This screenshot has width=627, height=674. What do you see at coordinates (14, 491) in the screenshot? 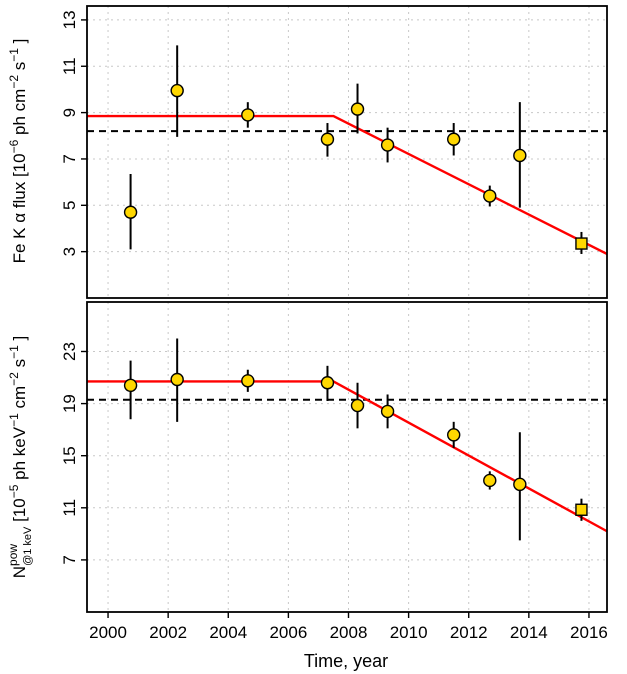
I see `bottom-ylabel-exp1: −5` at bounding box center [14, 491].